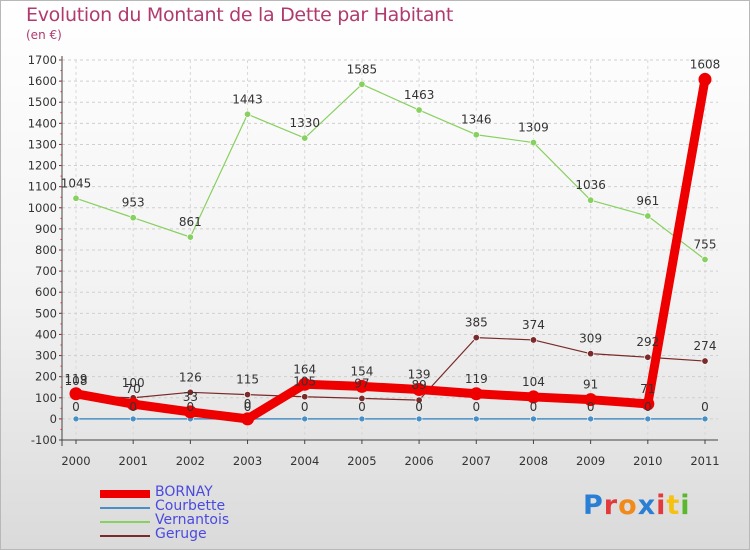  I want to click on chart-subtitle: (en €), so click(44, 35).